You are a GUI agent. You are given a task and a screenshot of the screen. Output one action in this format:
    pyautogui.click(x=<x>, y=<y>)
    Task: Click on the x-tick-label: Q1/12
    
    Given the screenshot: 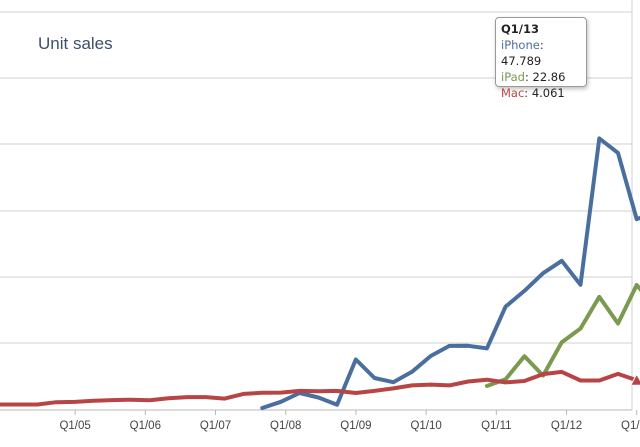 What is the action you would take?
    pyautogui.click(x=566, y=426)
    